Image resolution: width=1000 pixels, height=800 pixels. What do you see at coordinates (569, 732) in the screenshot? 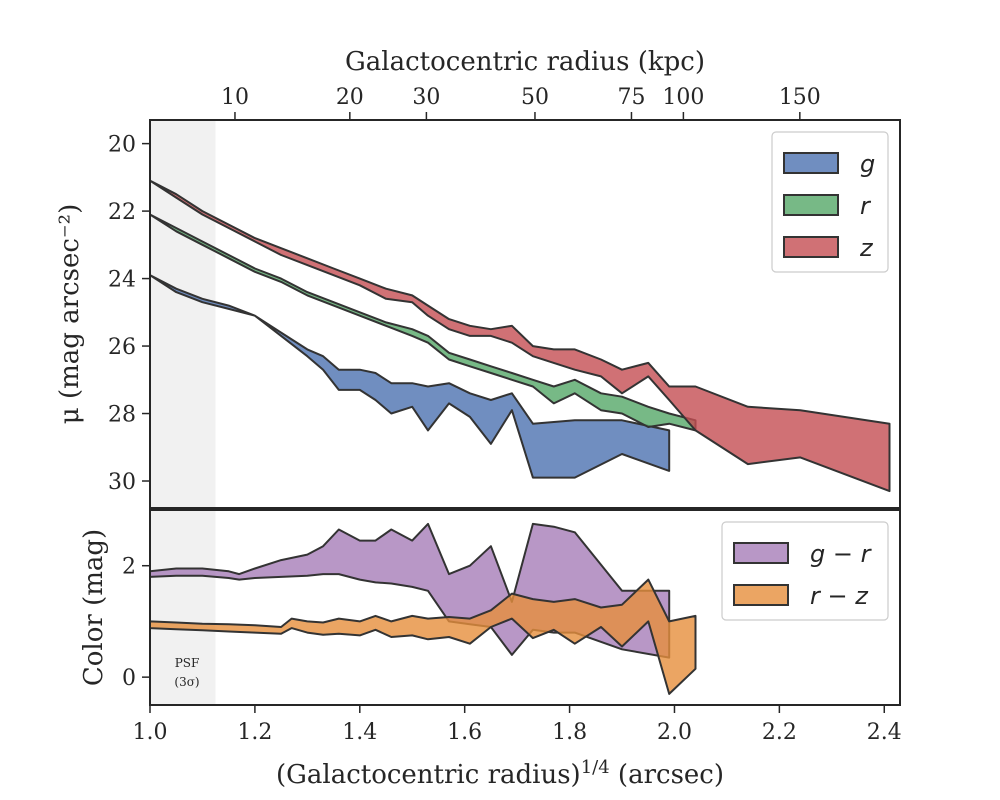
I see `bottom-x-tick-label: 1.8` at bounding box center [569, 732].